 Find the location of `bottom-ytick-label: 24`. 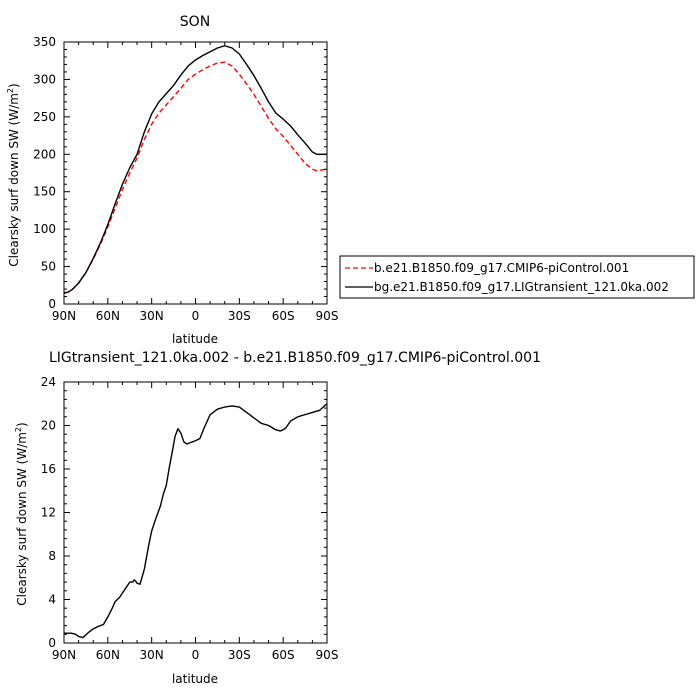

bottom-ytick-label: 24 is located at coordinates (48, 382).